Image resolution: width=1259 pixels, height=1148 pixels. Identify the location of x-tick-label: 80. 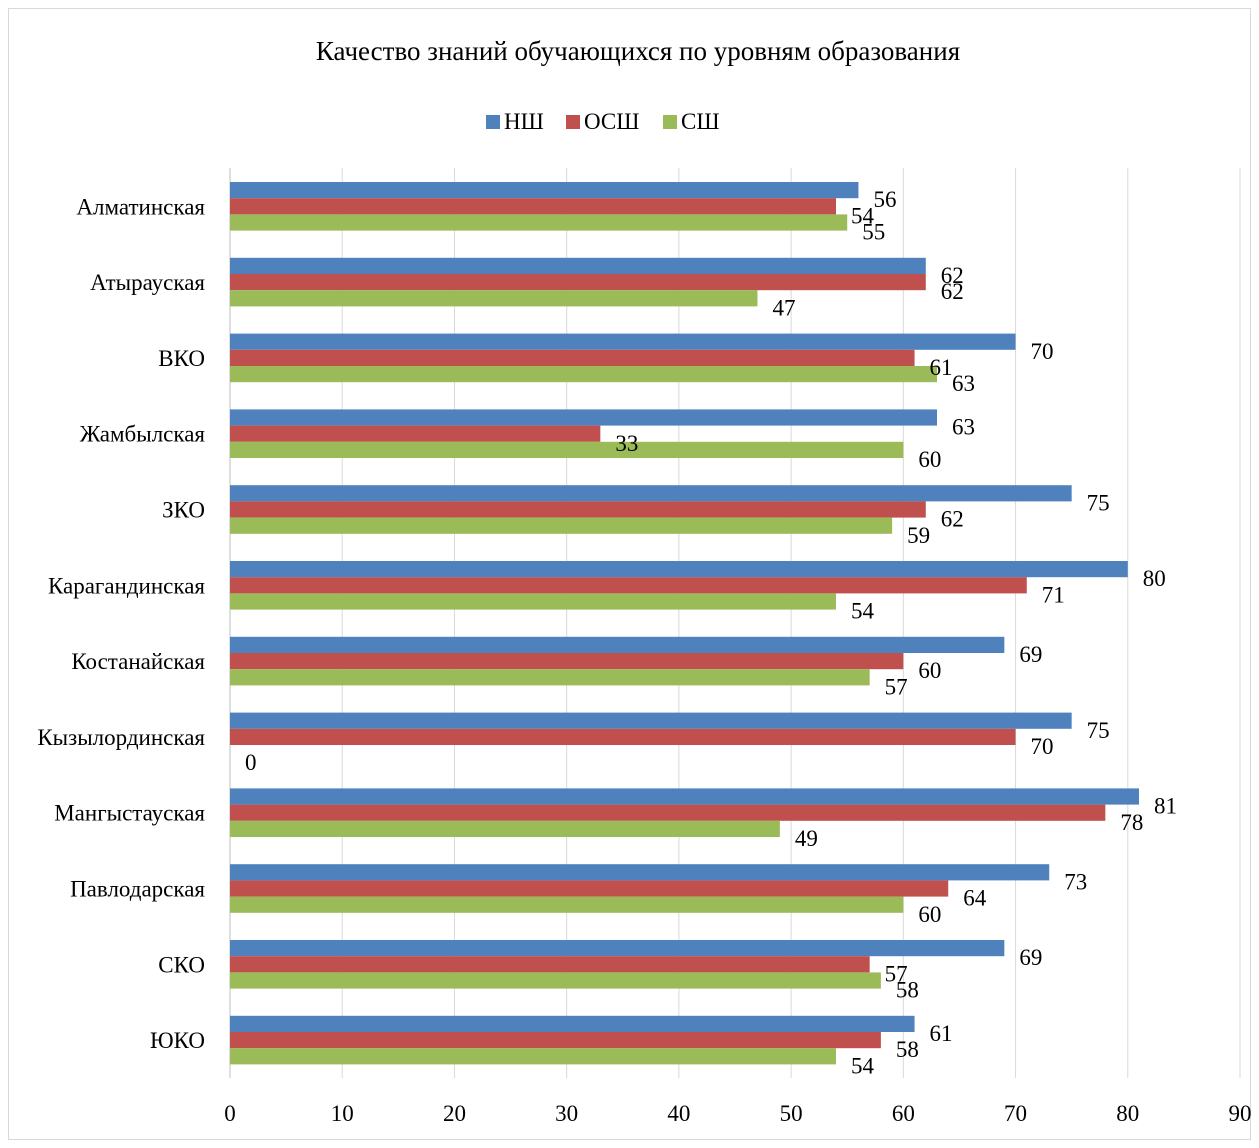
(1127, 1113).